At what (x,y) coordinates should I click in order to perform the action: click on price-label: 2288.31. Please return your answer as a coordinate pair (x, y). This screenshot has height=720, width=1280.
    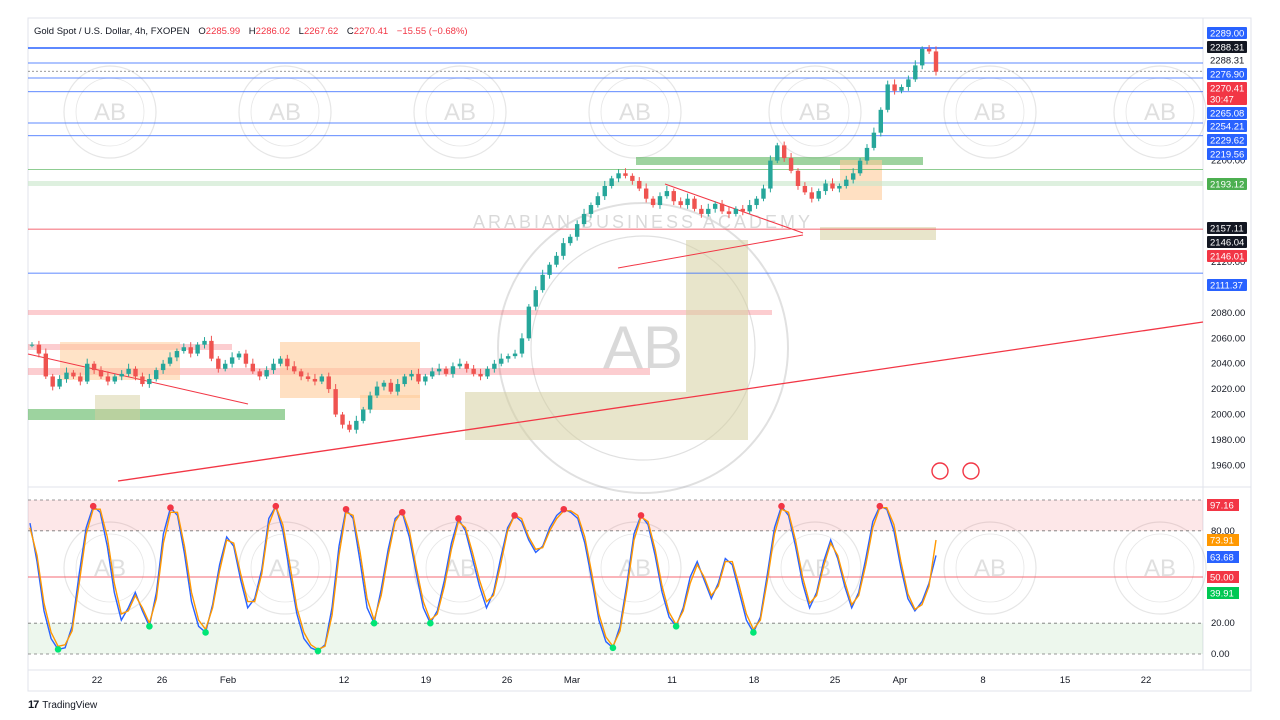
    Looking at the image, I should click on (1227, 48).